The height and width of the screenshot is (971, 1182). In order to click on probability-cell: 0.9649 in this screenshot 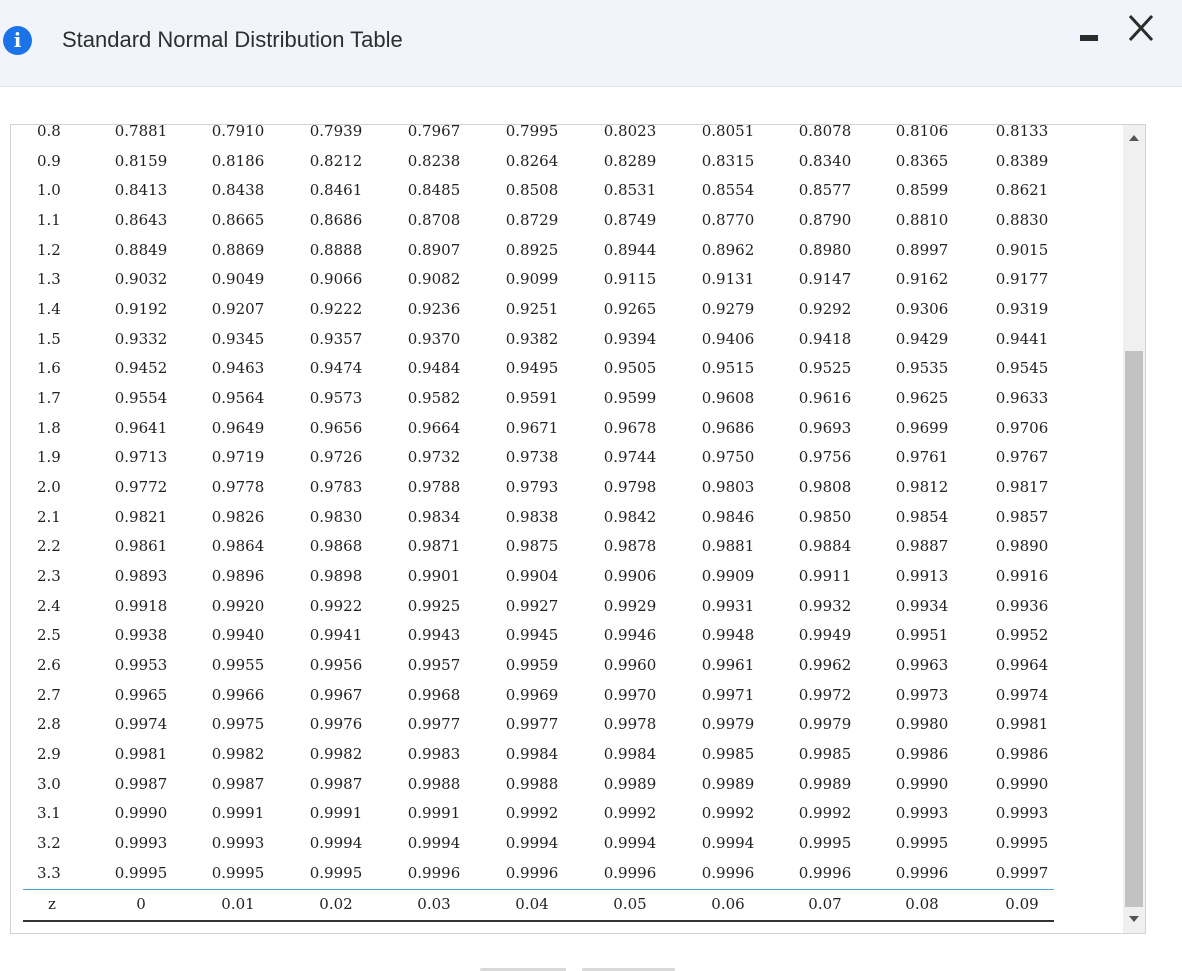, I will do `click(238, 427)`.